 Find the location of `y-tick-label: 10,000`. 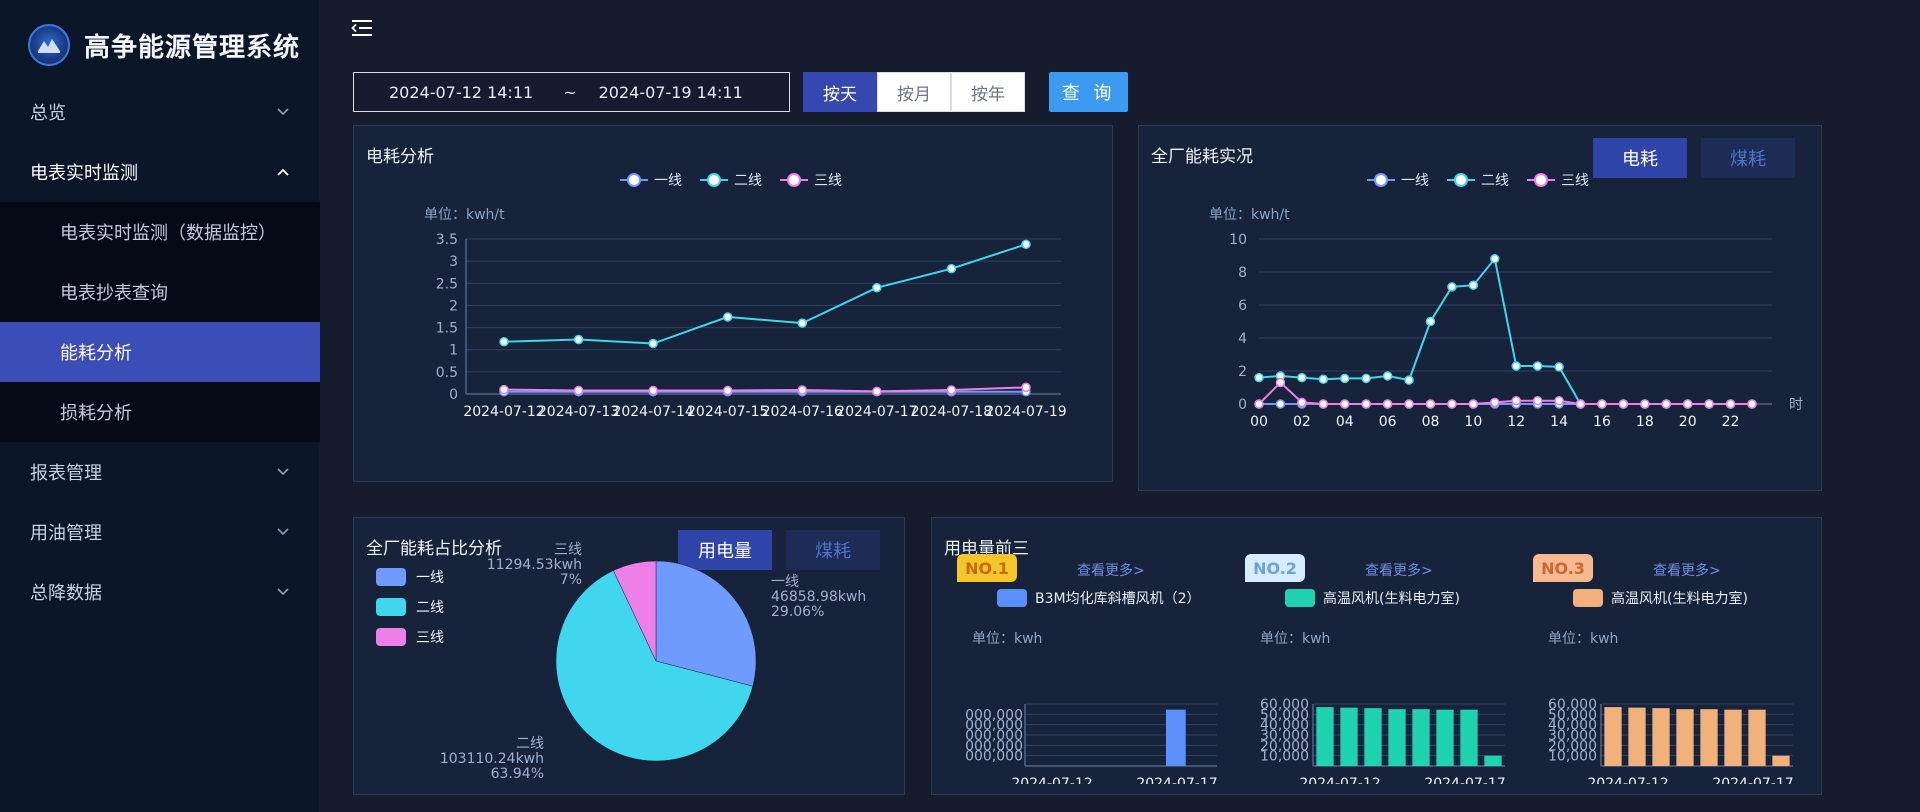

y-tick-label: 10,000 is located at coordinates (1284, 757).